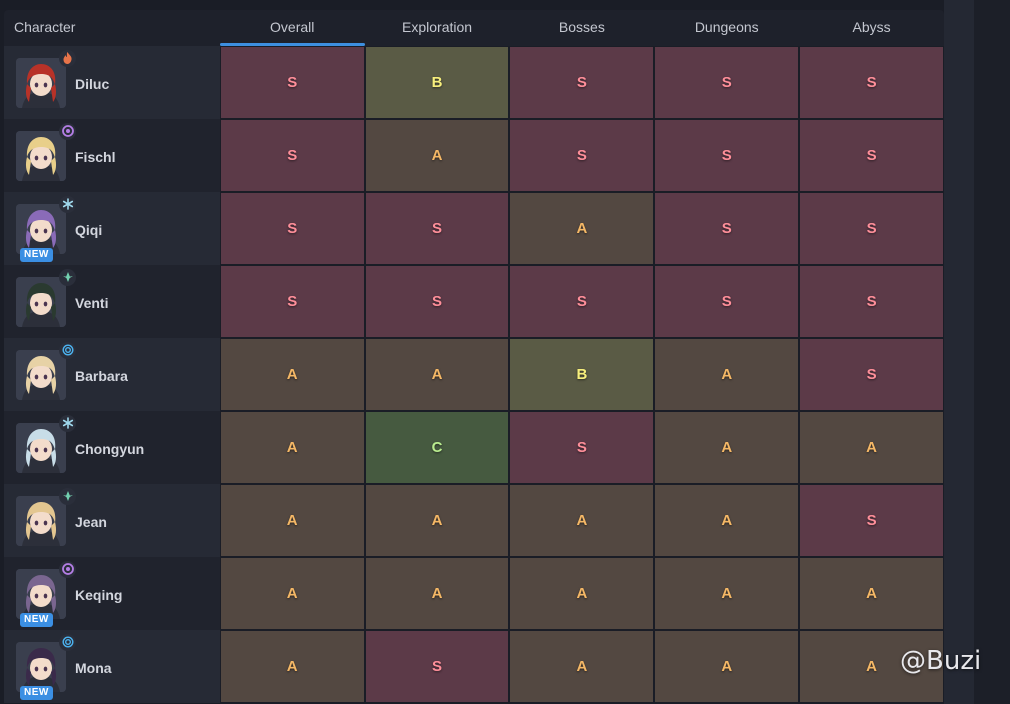 Image resolution: width=1010 pixels, height=704 pixels. Describe the element at coordinates (437, 27) in the screenshot. I see `tab-exploration: Exploration` at that location.